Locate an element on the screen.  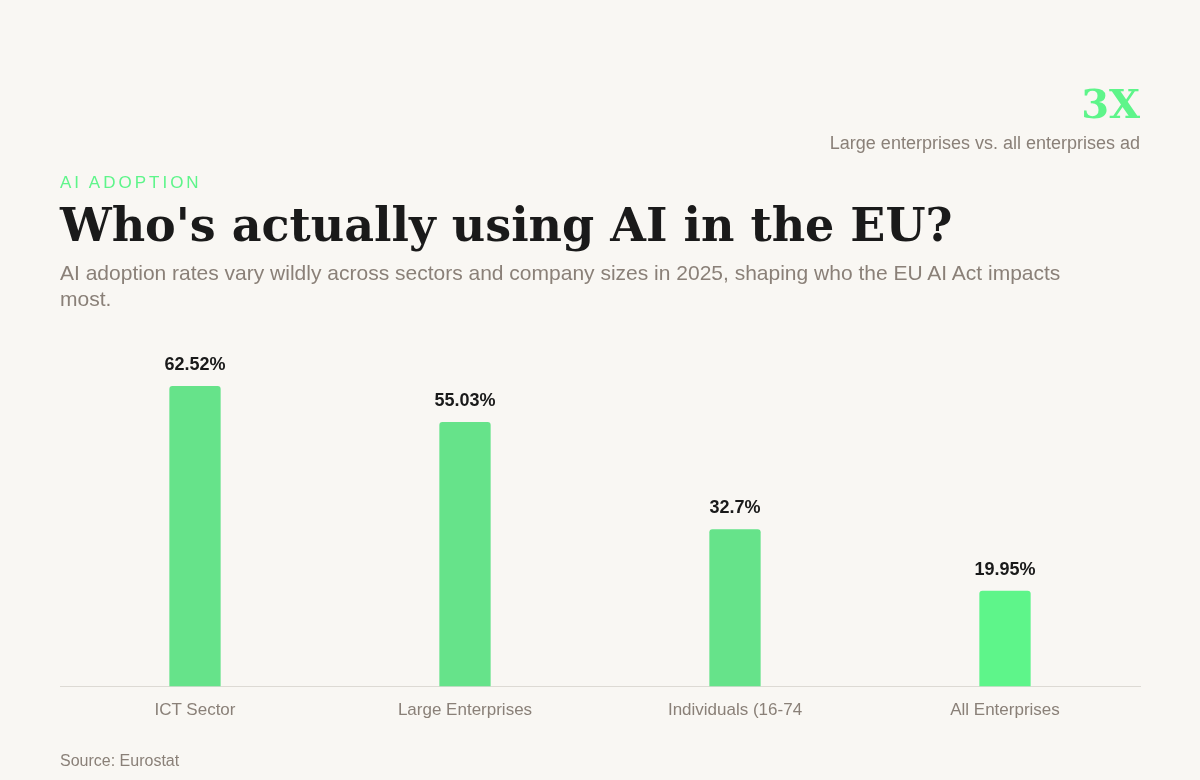
data-label: 55.03% is located at coordinates (465, 399).